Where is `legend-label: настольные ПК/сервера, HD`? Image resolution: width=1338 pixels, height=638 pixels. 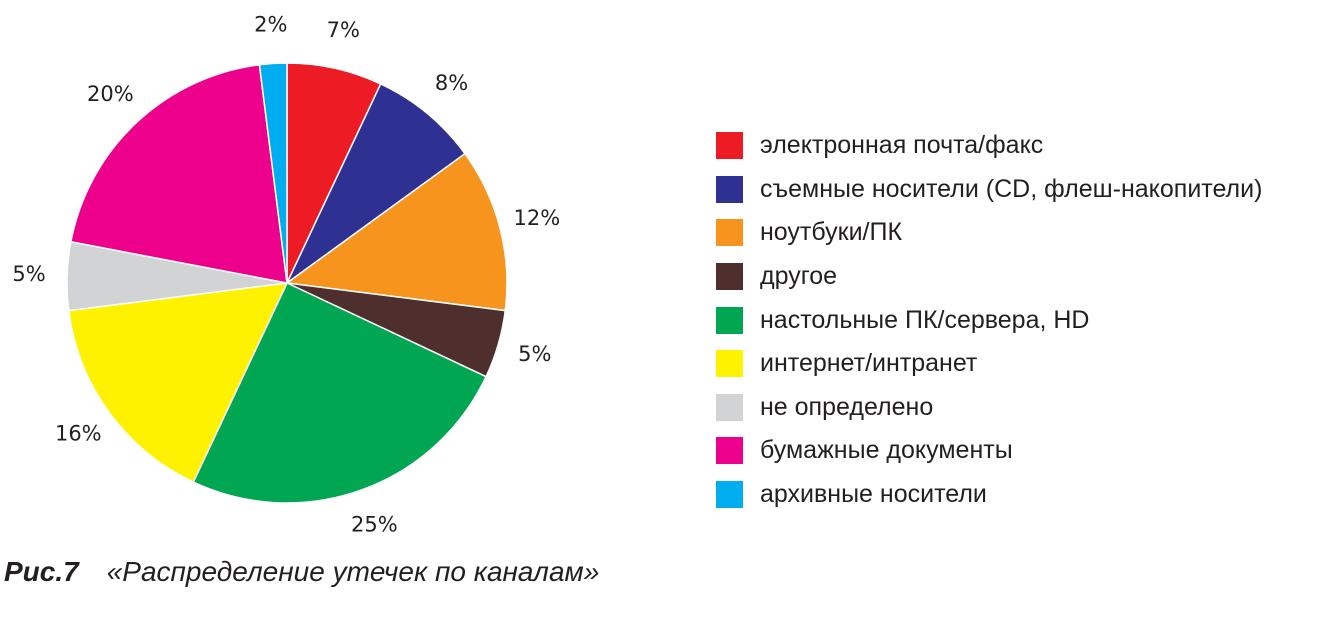 legend-label: настольные ПК/сервера, HD is located at coordinates (925, 319).